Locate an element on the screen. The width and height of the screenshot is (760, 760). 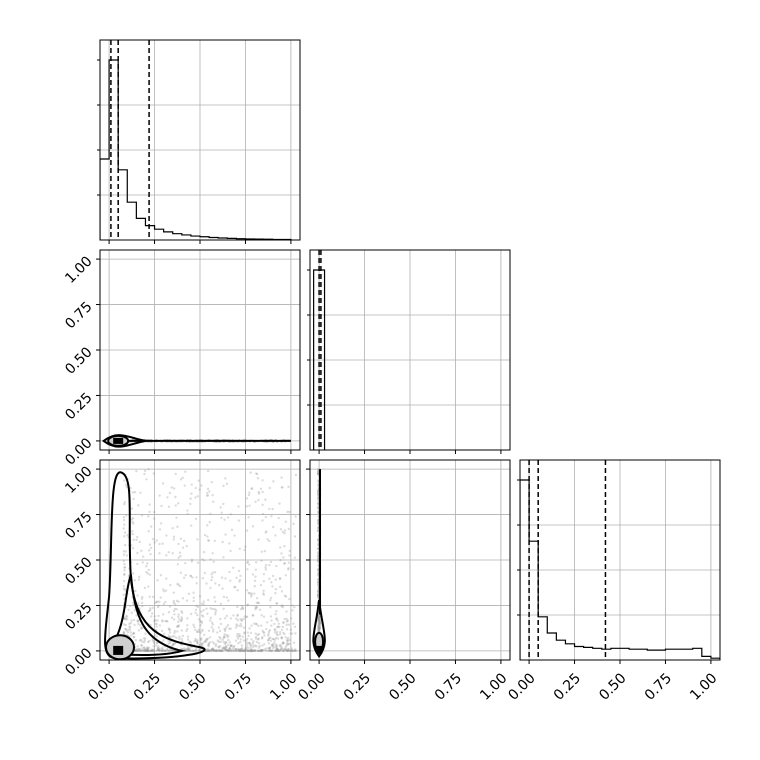
contour-middle is located at coordinates (146, 615).